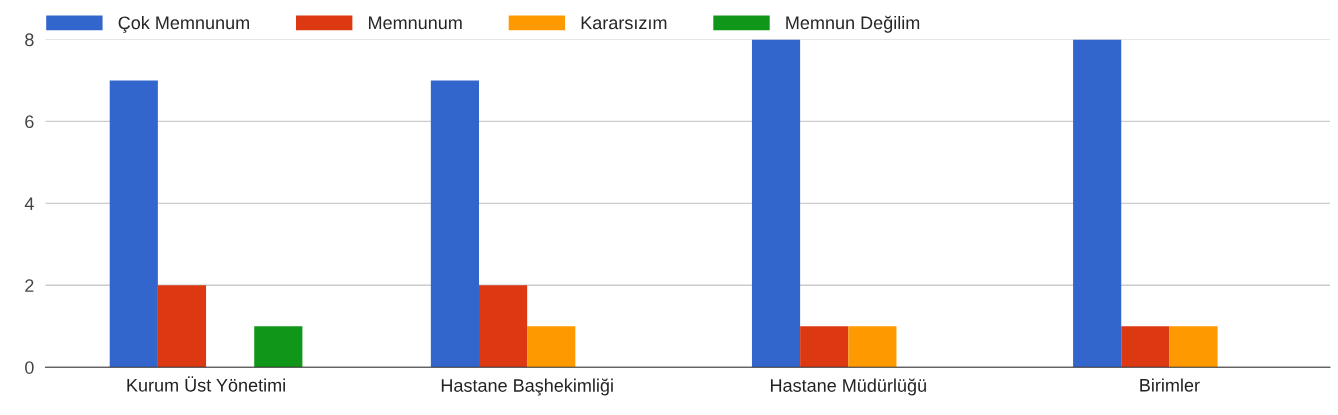  Describe the element at coordinates (527, 387) in the screenshot. I see `x-tick-label: Hastane Başhekimliği` at that location.